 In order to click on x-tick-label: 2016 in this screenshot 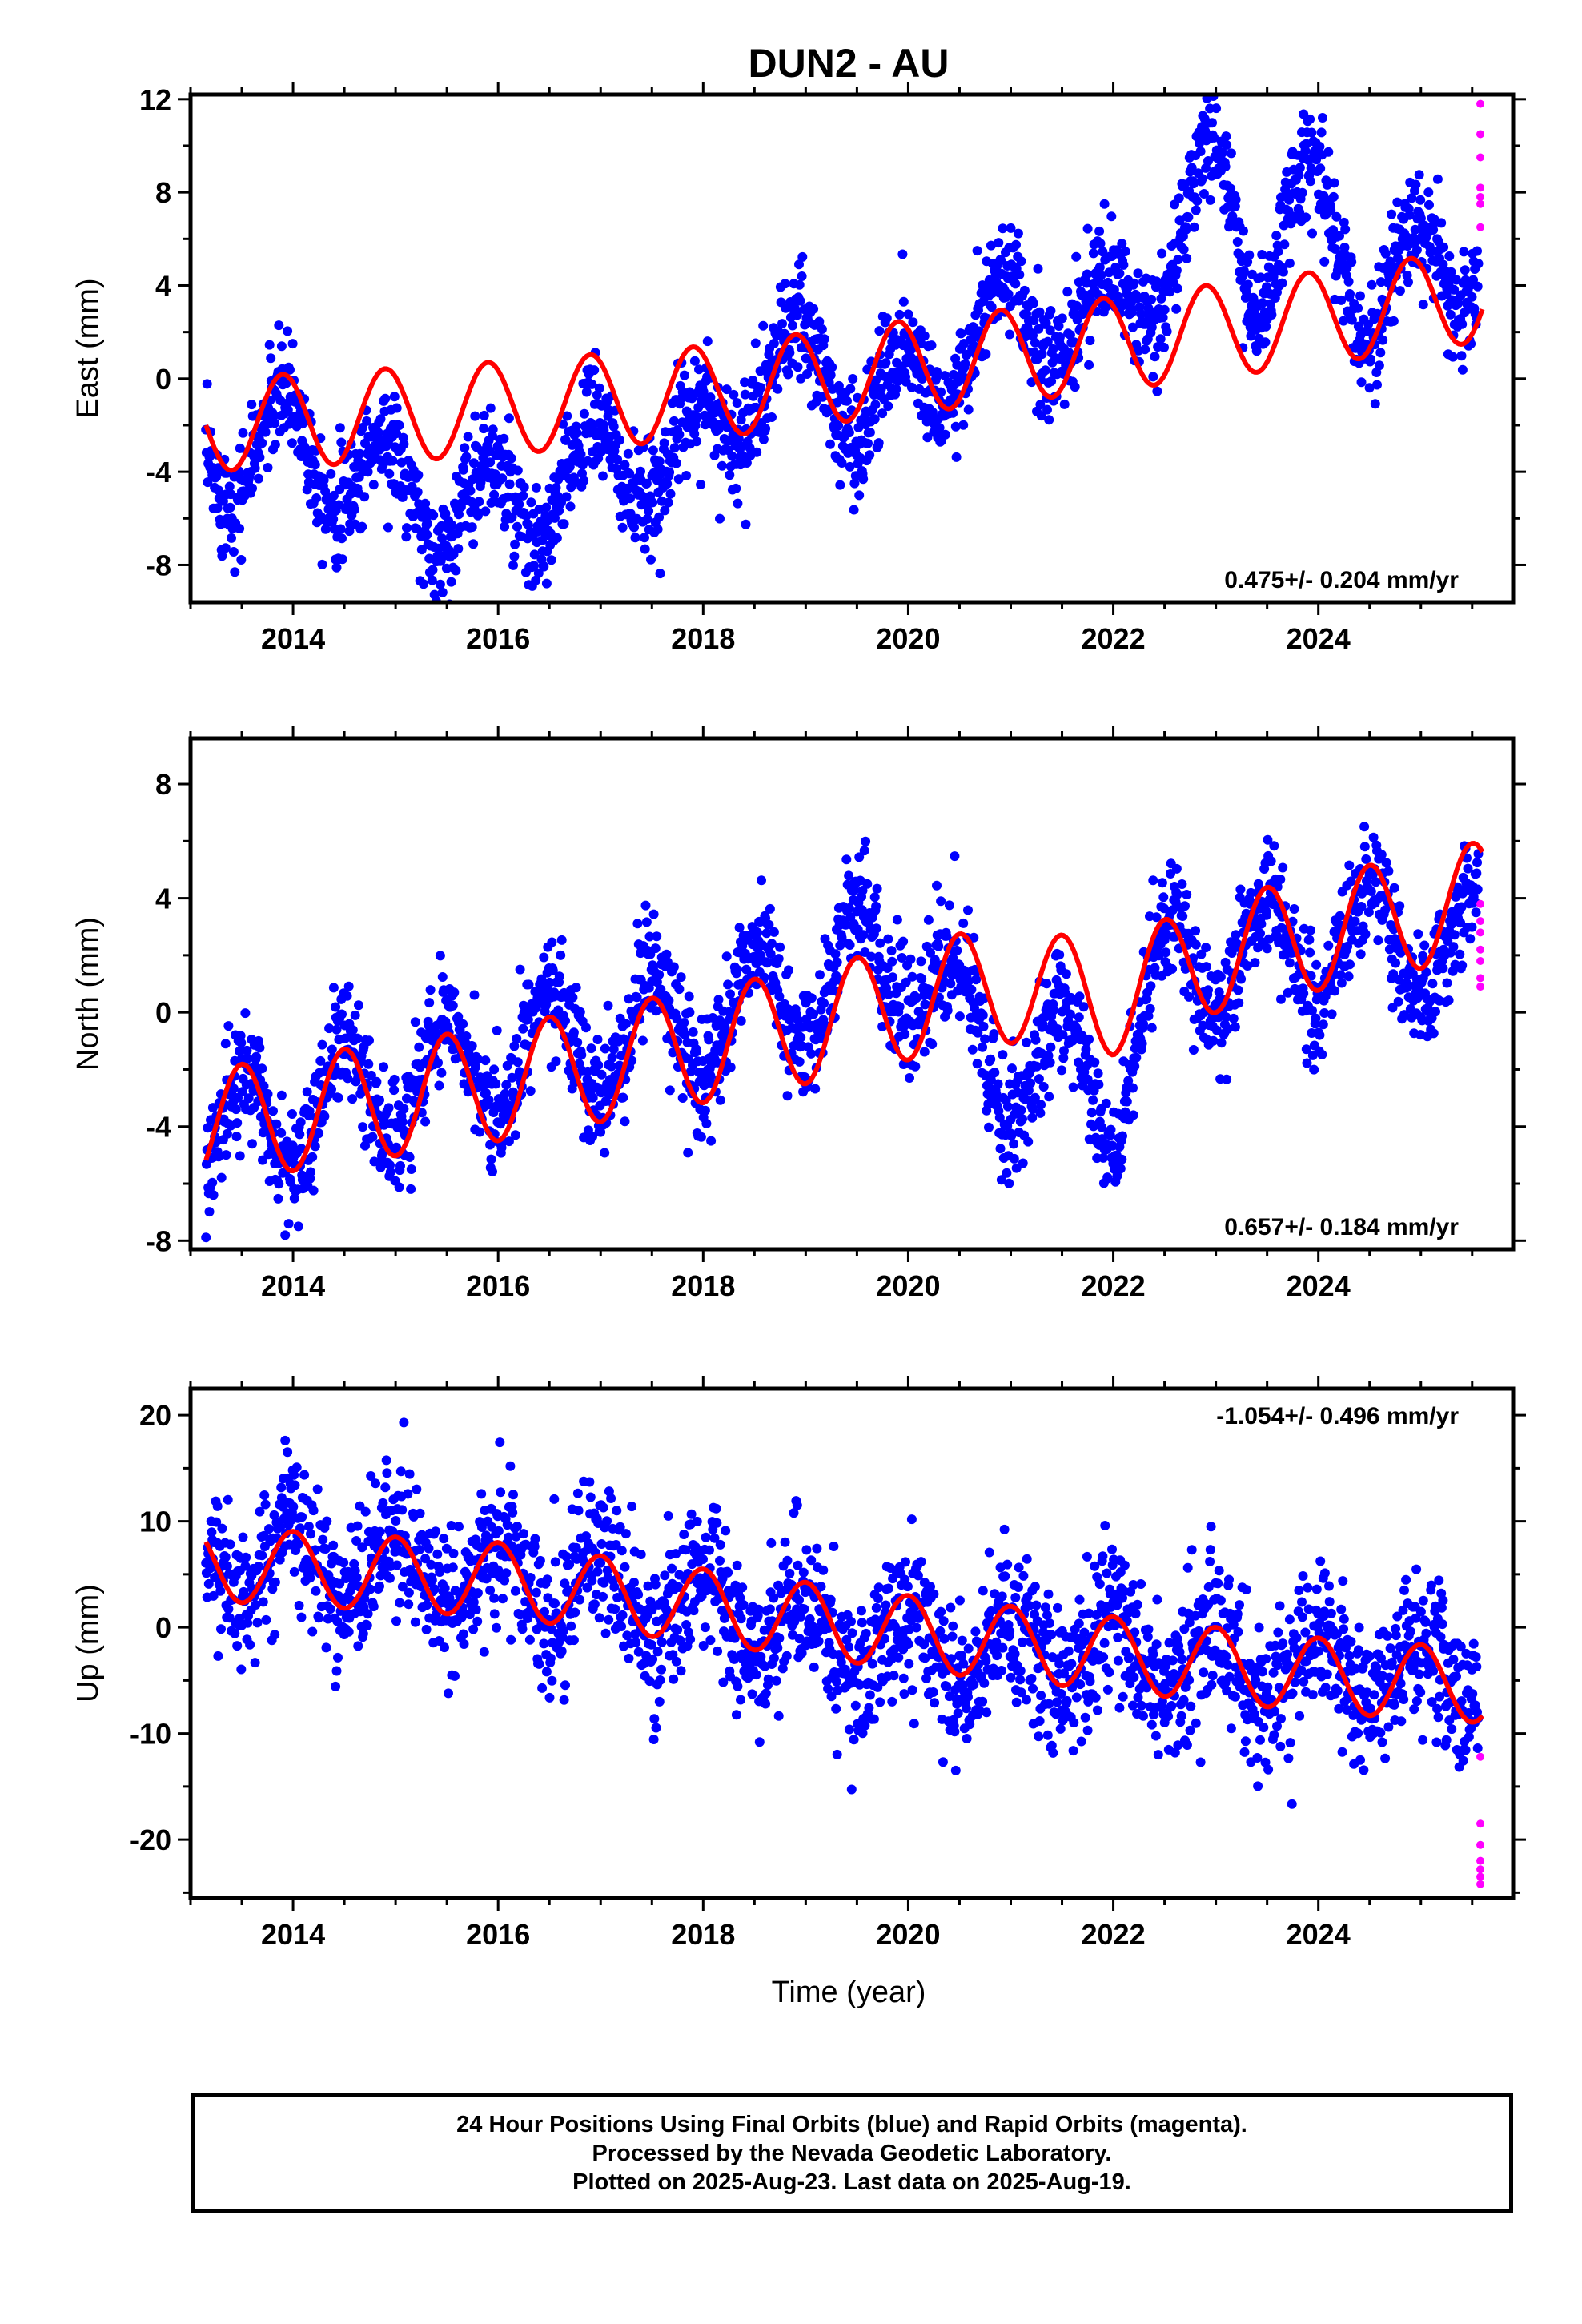, I will do `click(498, 1285)`.